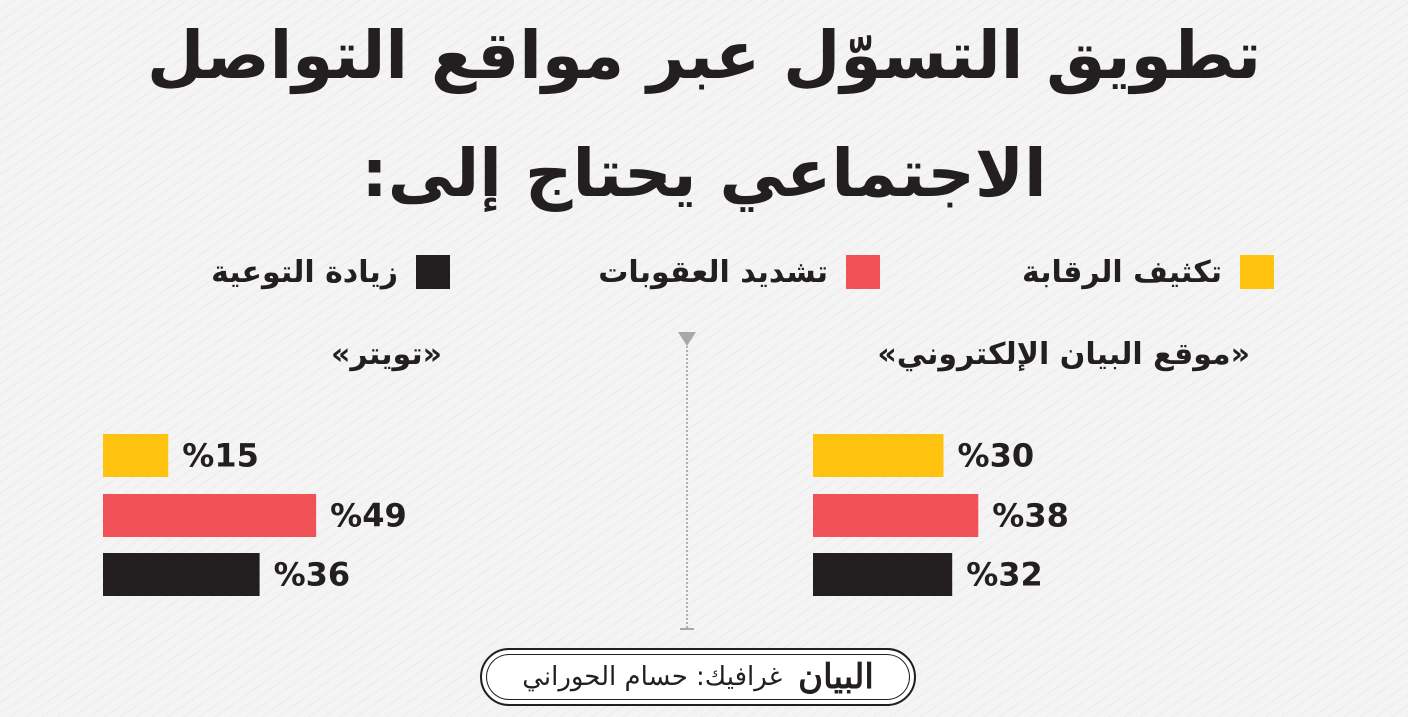 The image size is (1408, 717). I want to click on divider-end-cap, so click(687, 629).